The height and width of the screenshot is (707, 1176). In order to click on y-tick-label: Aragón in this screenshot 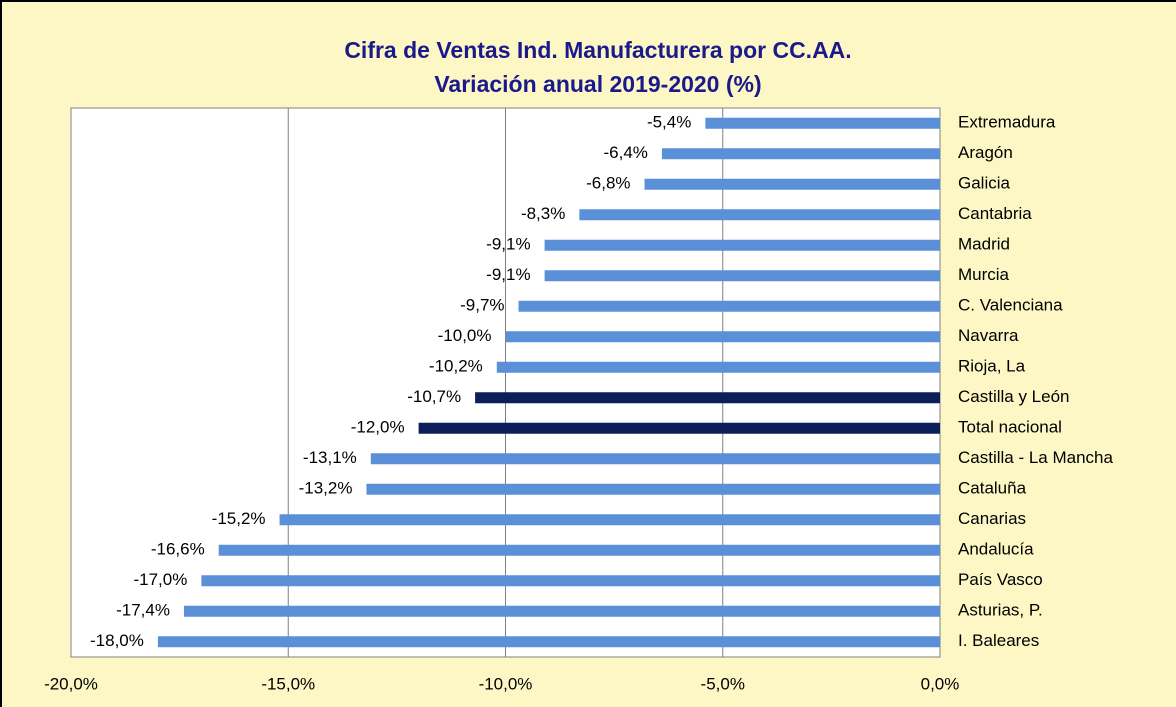, I will do `click(985, 152)`.